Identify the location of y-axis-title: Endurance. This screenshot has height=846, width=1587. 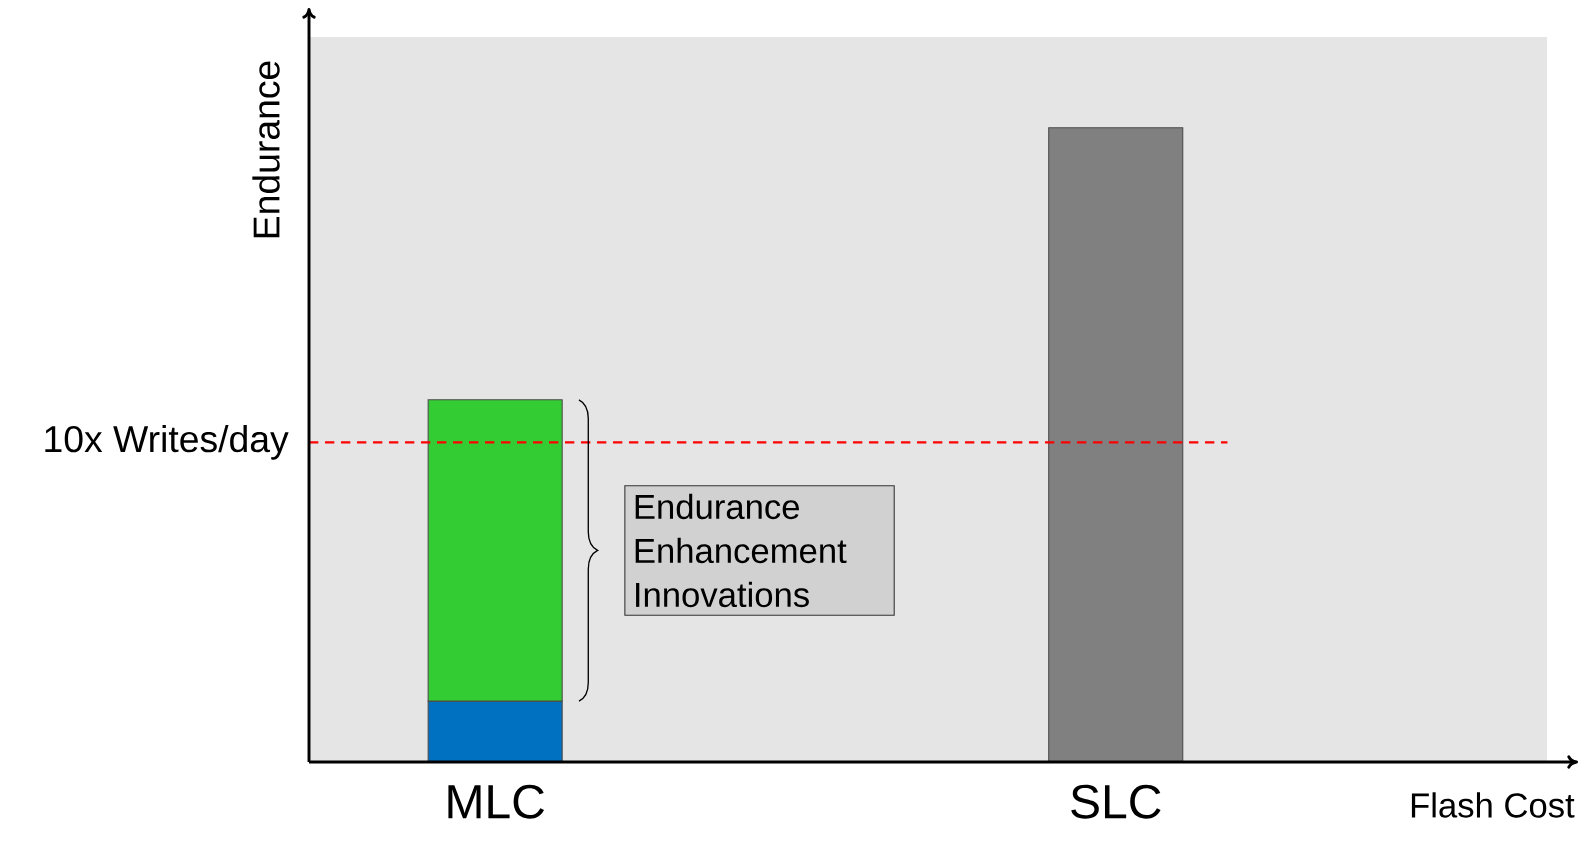
(266, 149).